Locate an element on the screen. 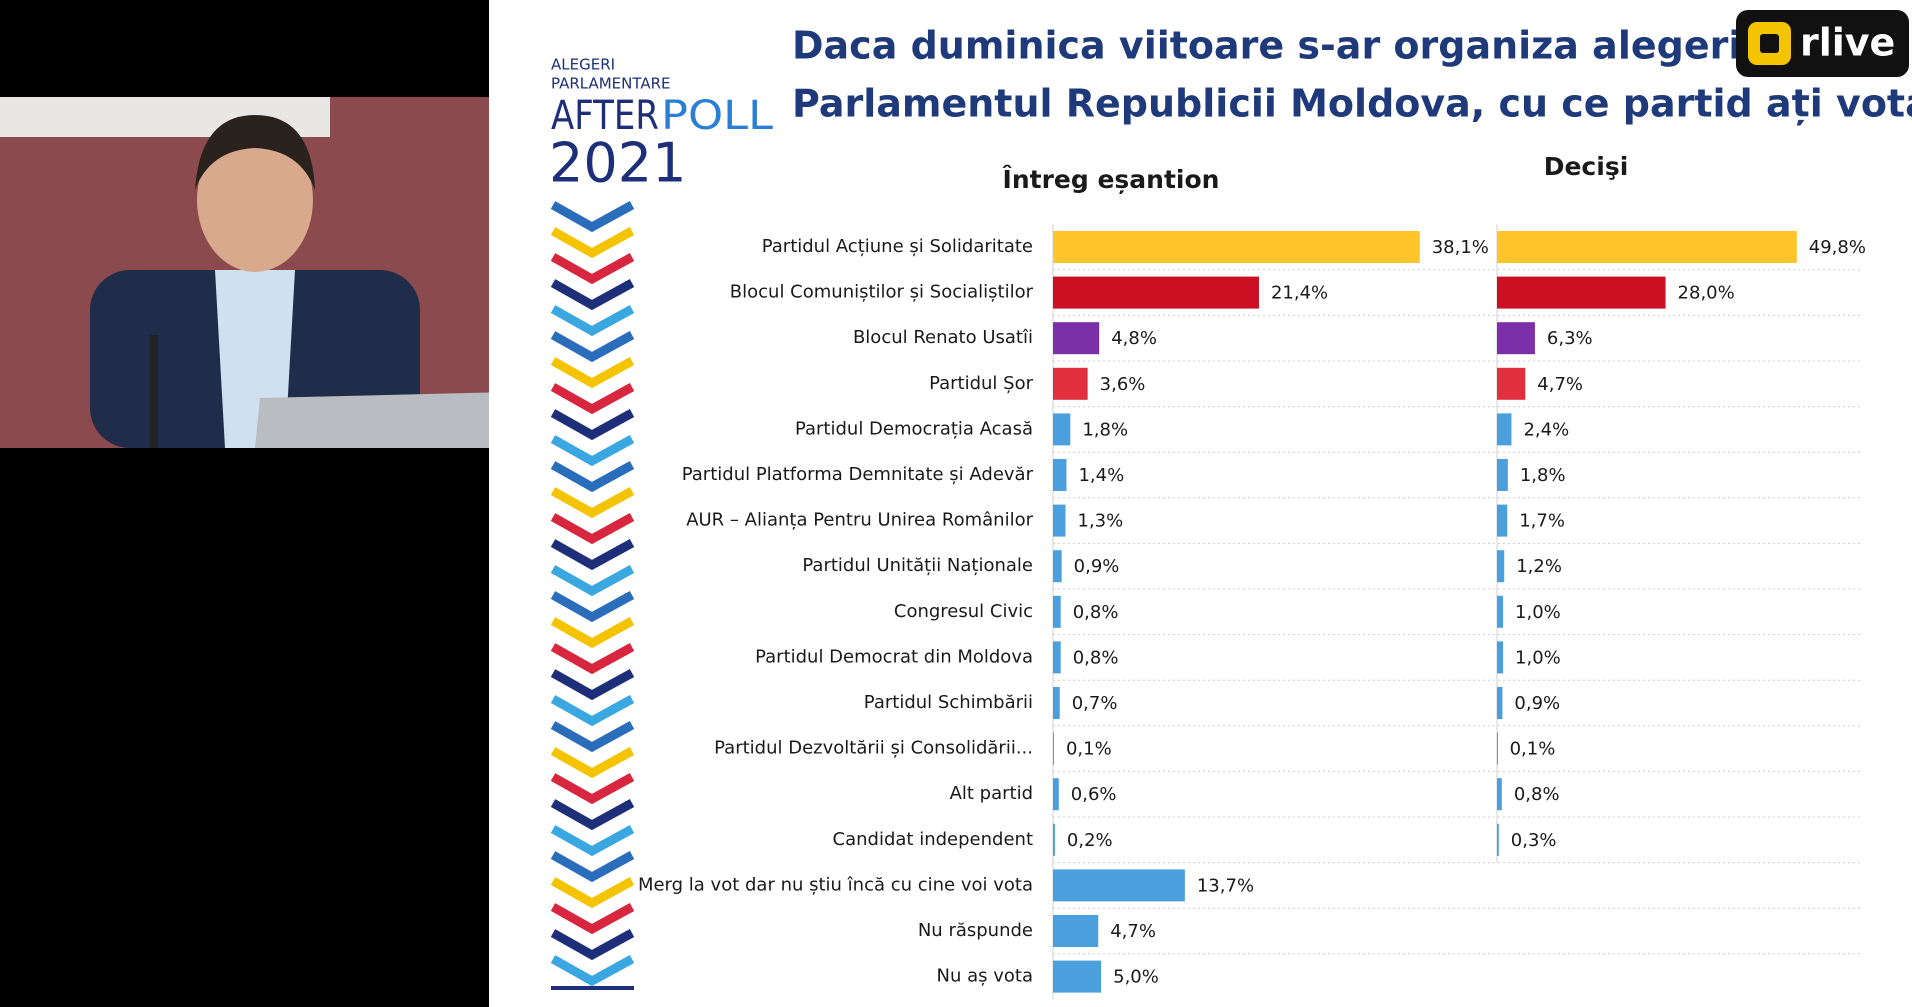  broadcaster-name: rlive is located at coordinates (1847, 43).